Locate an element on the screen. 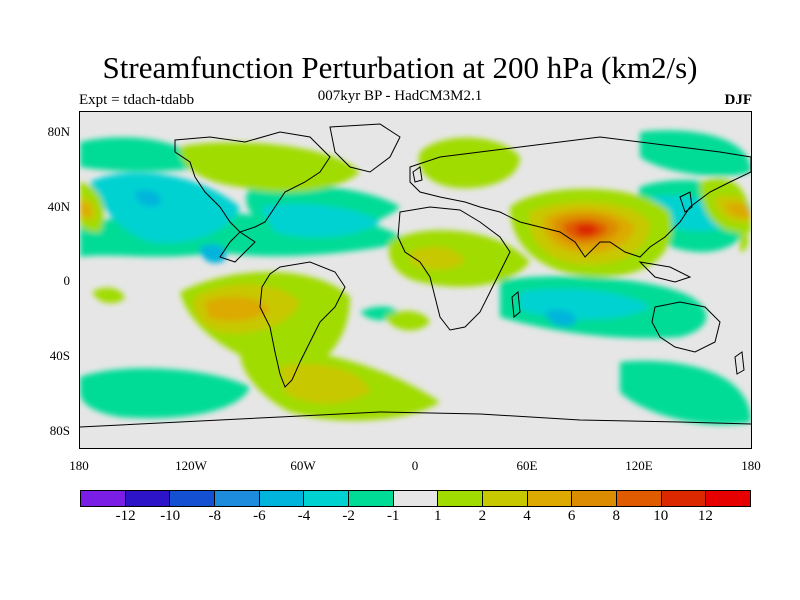 This screenshot has width=800, height=600. colorbar-tick-label: 1 is located at coordinates (438, 516).